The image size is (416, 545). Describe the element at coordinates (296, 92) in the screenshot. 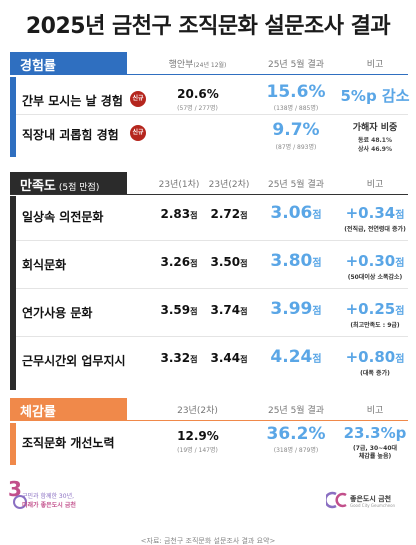

I see `executive-day-result: 15.6%` at that location.